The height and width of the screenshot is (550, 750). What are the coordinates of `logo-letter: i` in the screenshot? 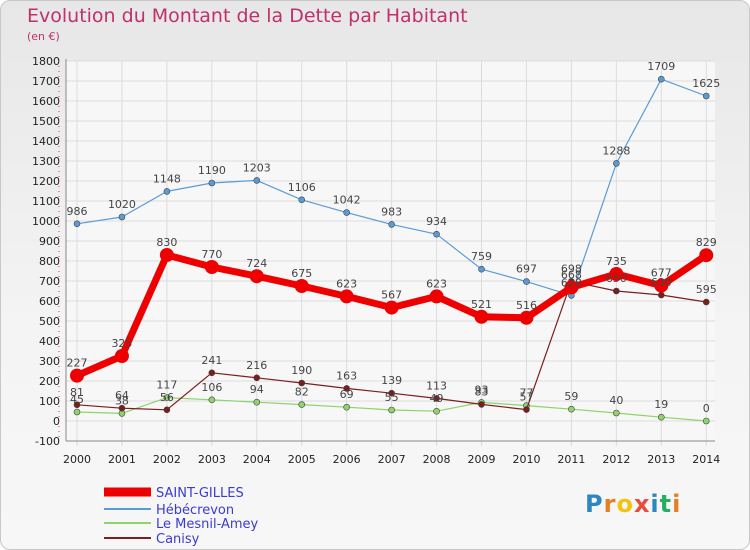 It's located at (655, 504).